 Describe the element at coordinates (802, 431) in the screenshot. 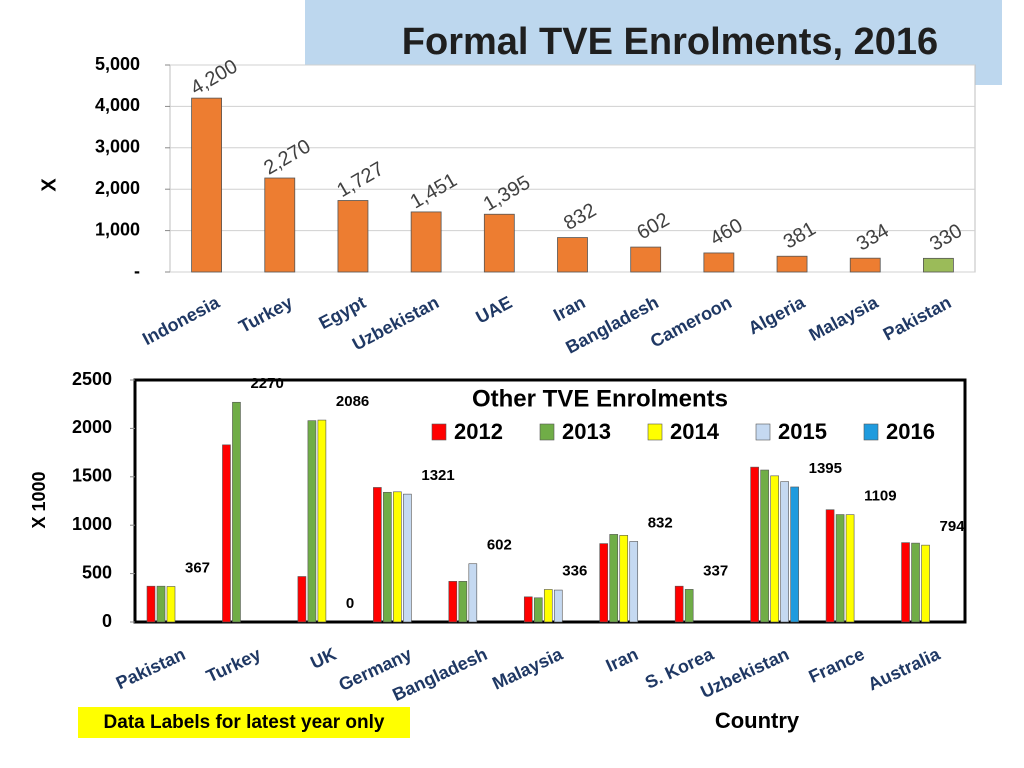

I see `legend-label: 2015` at that location.